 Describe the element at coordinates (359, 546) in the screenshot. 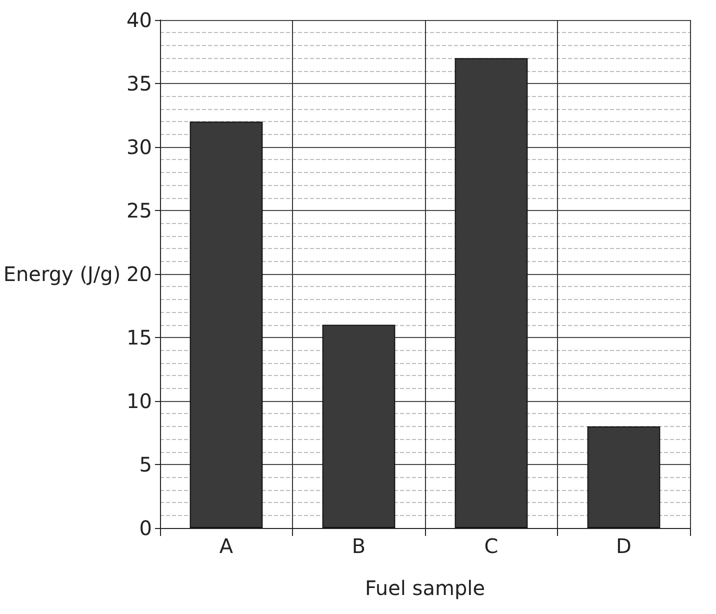

I see `x-tick-label: B` at that location.